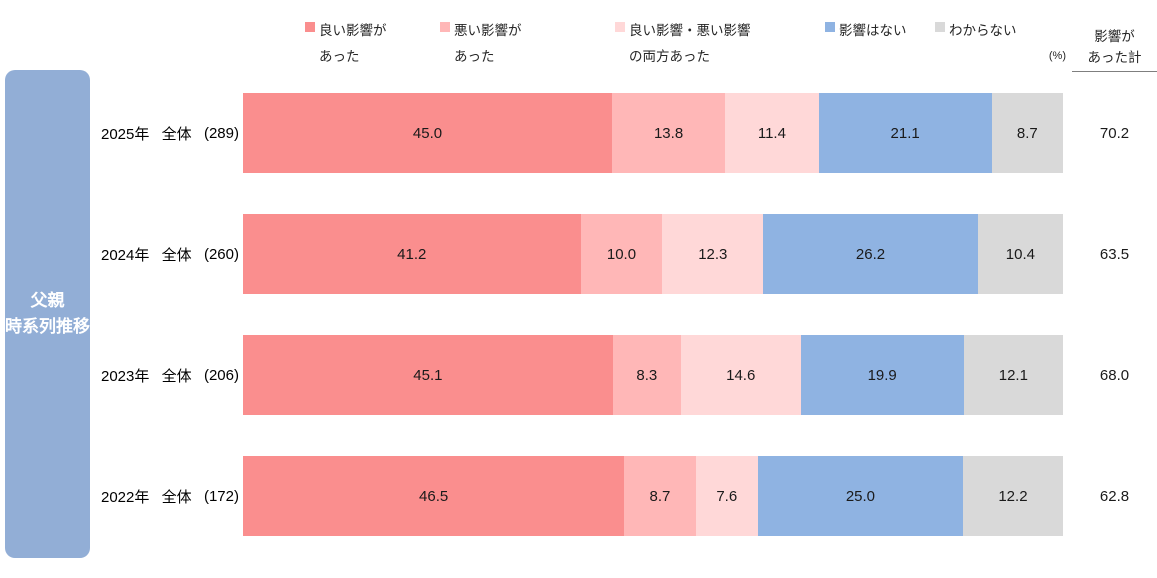 This screenshot has height=578, width=1157. I want to click on bar-segment: 25.0, so click(860, 496).